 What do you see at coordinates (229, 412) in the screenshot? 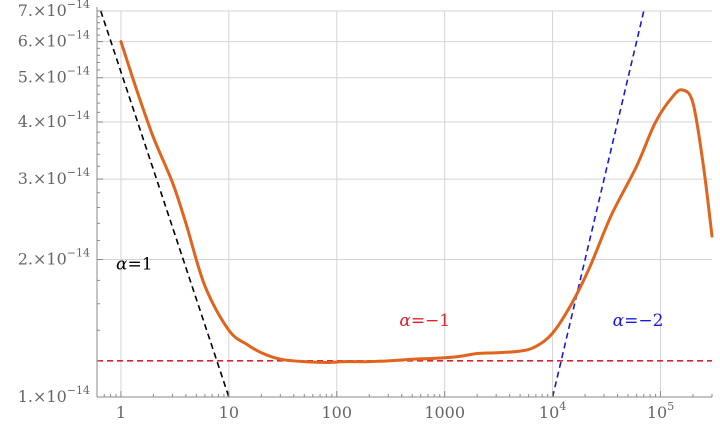
I see `x-tick-label: 10` at bounding box center [229, 412].